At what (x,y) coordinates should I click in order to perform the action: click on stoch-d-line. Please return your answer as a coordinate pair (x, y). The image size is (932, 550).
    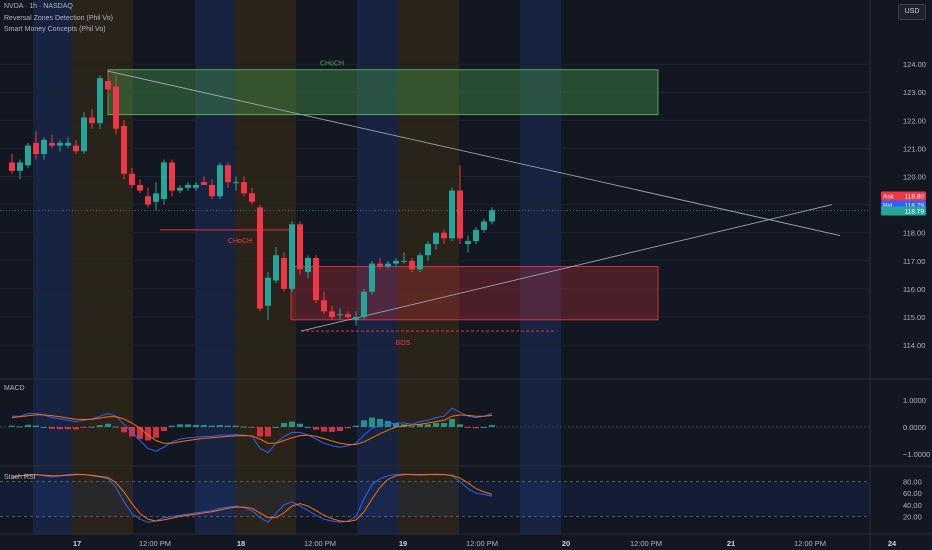
    Looking at the image, I should click on (252, 498).